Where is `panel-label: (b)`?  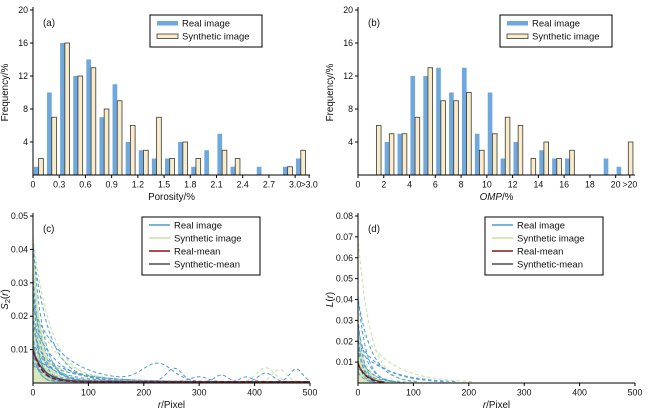 panel-label: (b) is located at coordinates (374, 23).